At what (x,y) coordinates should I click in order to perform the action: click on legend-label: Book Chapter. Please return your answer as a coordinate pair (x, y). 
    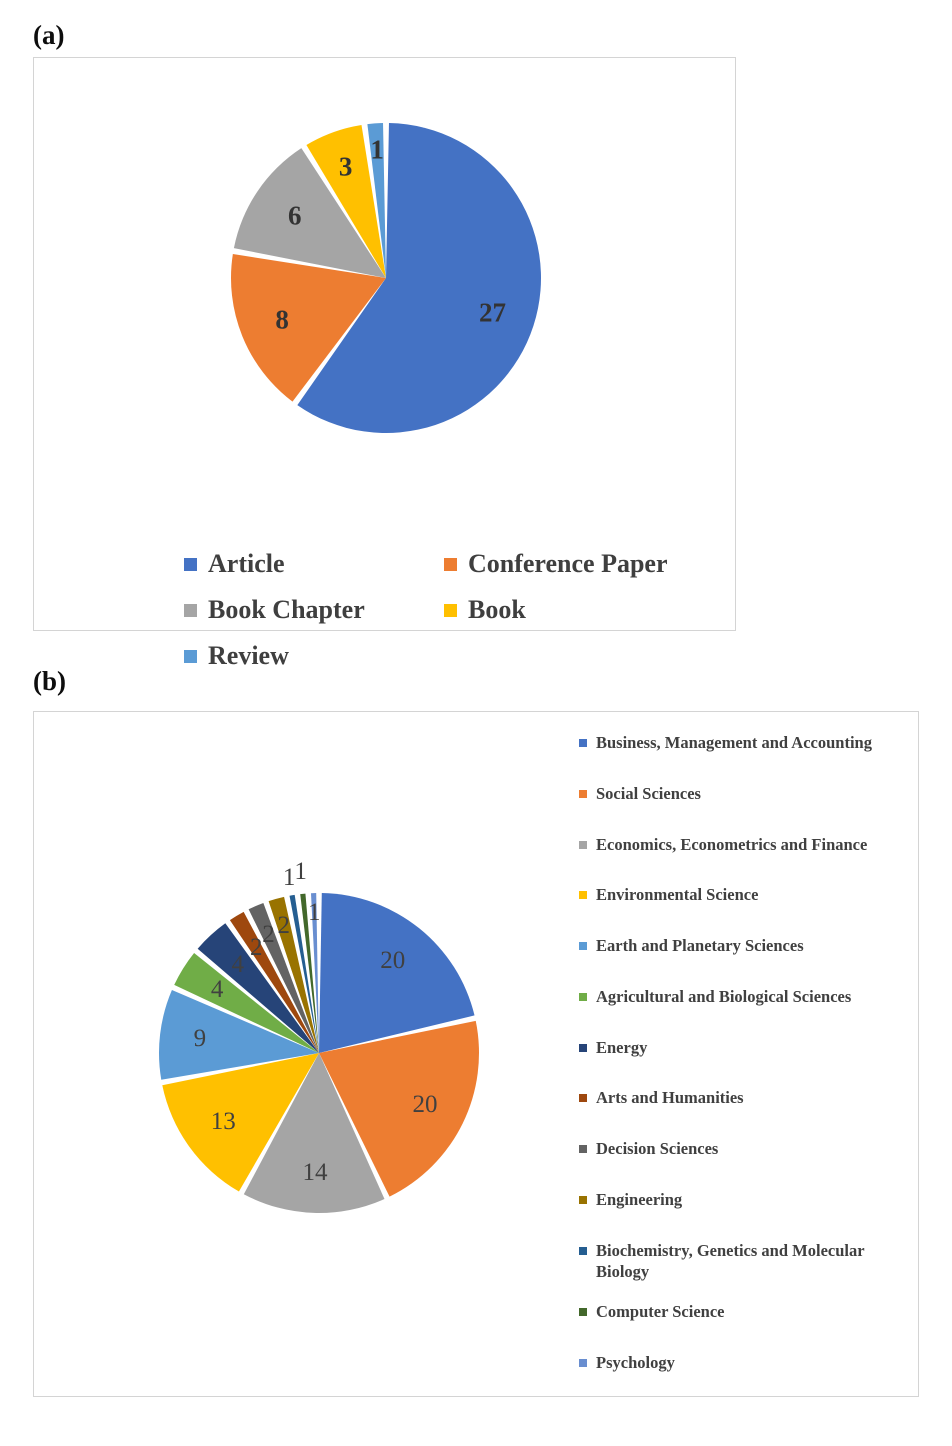
    Looking at the image, I should click on (286, 609).